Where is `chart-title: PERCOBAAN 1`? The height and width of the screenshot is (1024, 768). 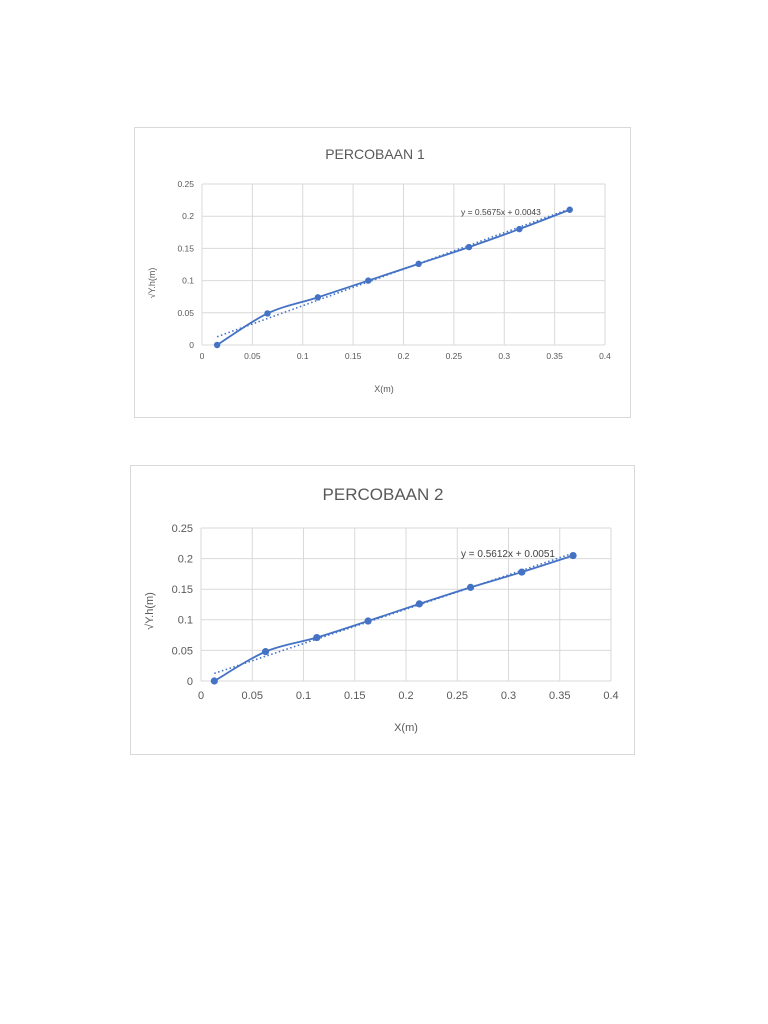 chart-title: PERCOBAAN 1 is located at coordinates (375, 154).